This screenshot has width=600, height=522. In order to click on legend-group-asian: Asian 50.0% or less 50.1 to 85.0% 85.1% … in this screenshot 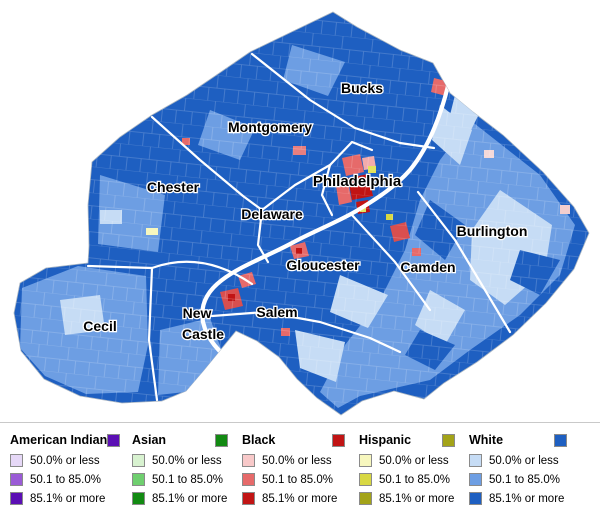, I will do `click(187, 471)`.